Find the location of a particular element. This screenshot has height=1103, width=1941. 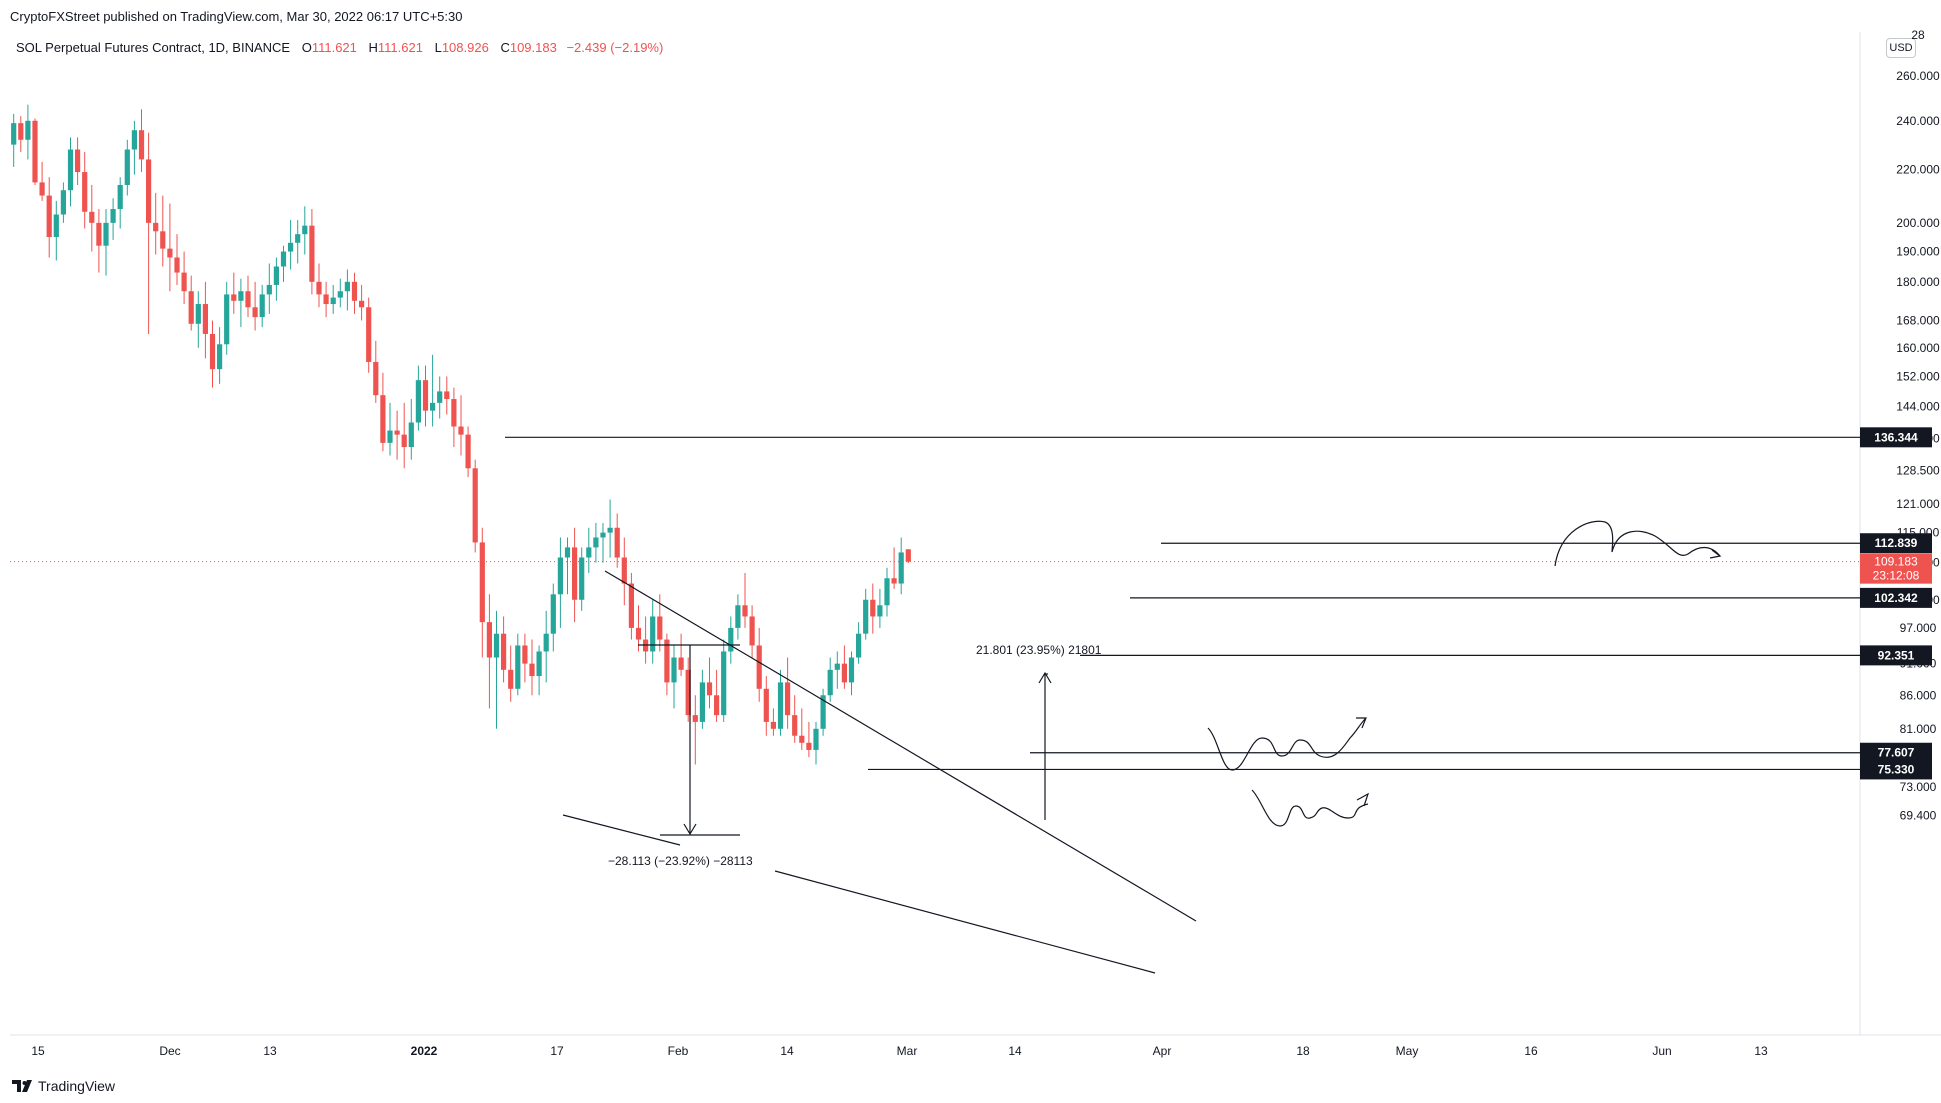

time-tick-label: 2022 is located at coordinates (424, 1051).